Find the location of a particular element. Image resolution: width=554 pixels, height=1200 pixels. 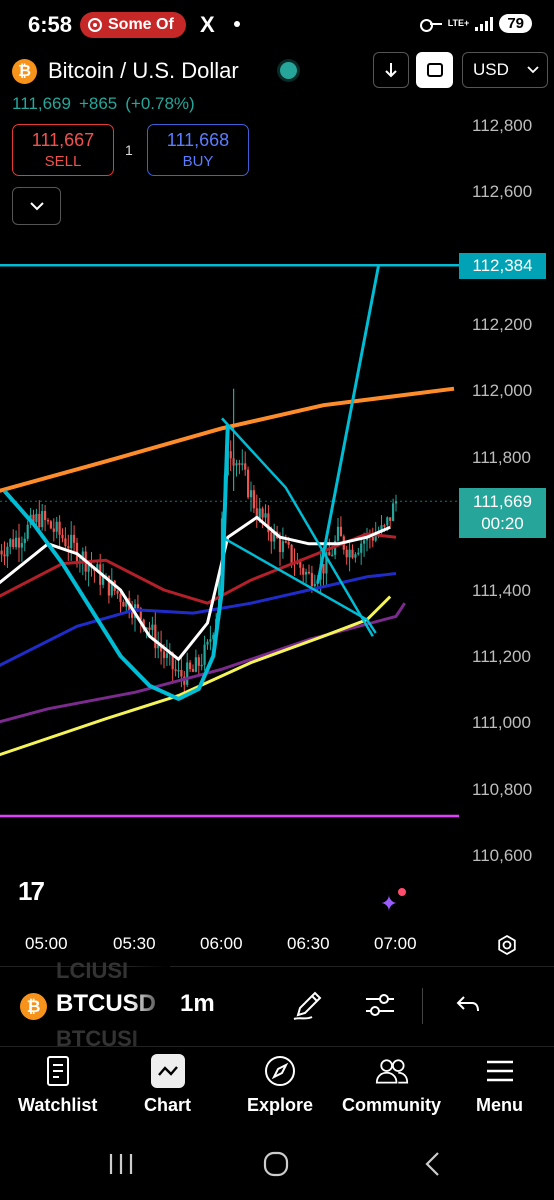

ai-assistant-button: ✦ is located at coordinates (389, 904).